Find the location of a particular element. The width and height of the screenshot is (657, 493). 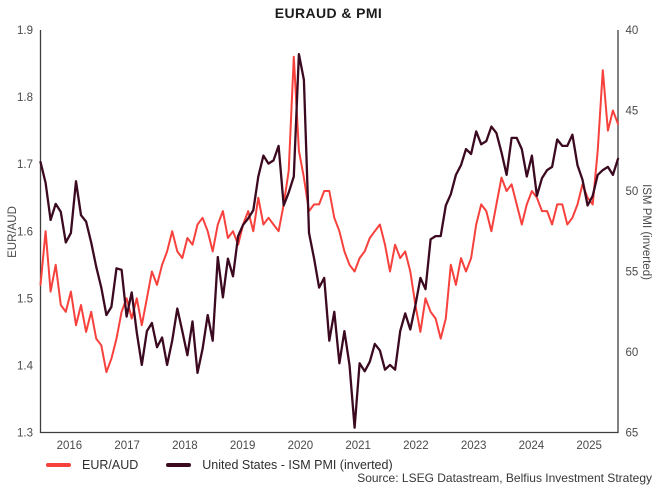

x-axis-tick-label: 2023 is located at coordinates (474, 446).